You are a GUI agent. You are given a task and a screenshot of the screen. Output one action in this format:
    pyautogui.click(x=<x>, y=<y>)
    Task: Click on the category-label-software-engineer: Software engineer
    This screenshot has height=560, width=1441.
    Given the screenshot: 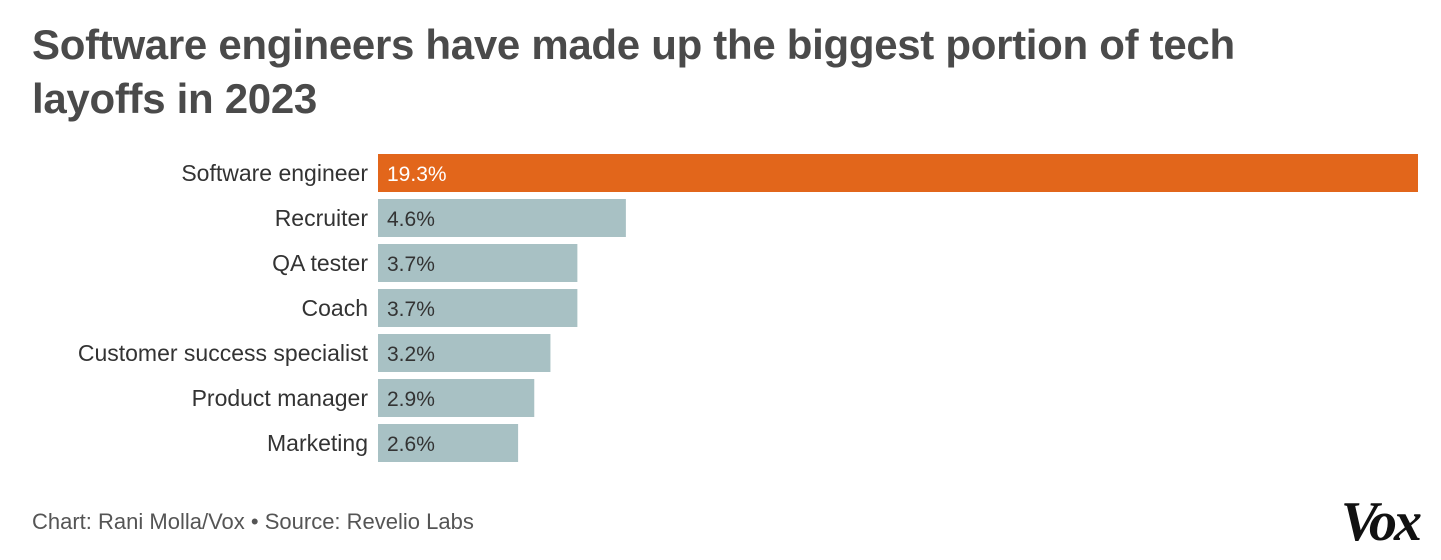 What is the action you would take?
    pyautogui.click(x=274, y=173)
    